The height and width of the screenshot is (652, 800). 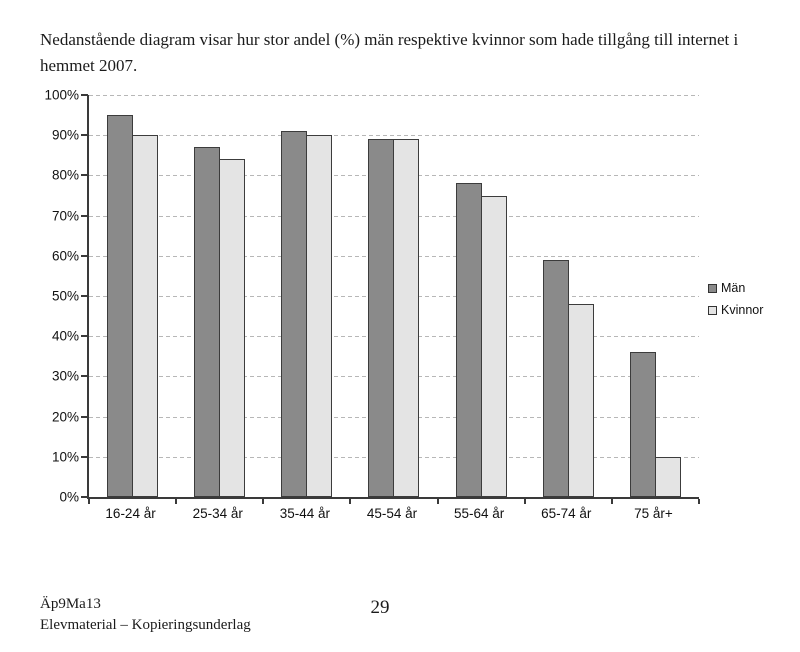 I want to click on legend: Män Kvinnor, so click(x=735, y=299).